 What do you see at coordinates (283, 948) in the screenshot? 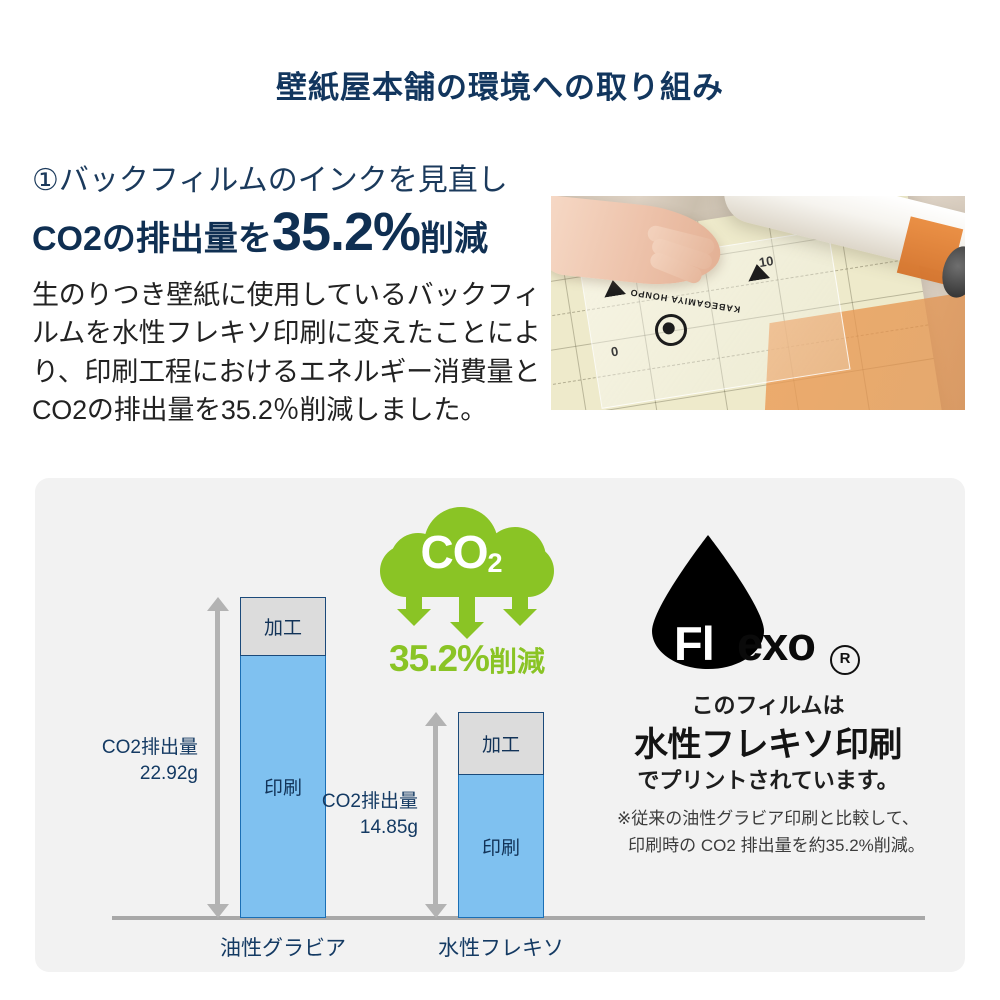
I see `category-label-oil-gravure: 油性グラビア` at bounding box center [283, 948].